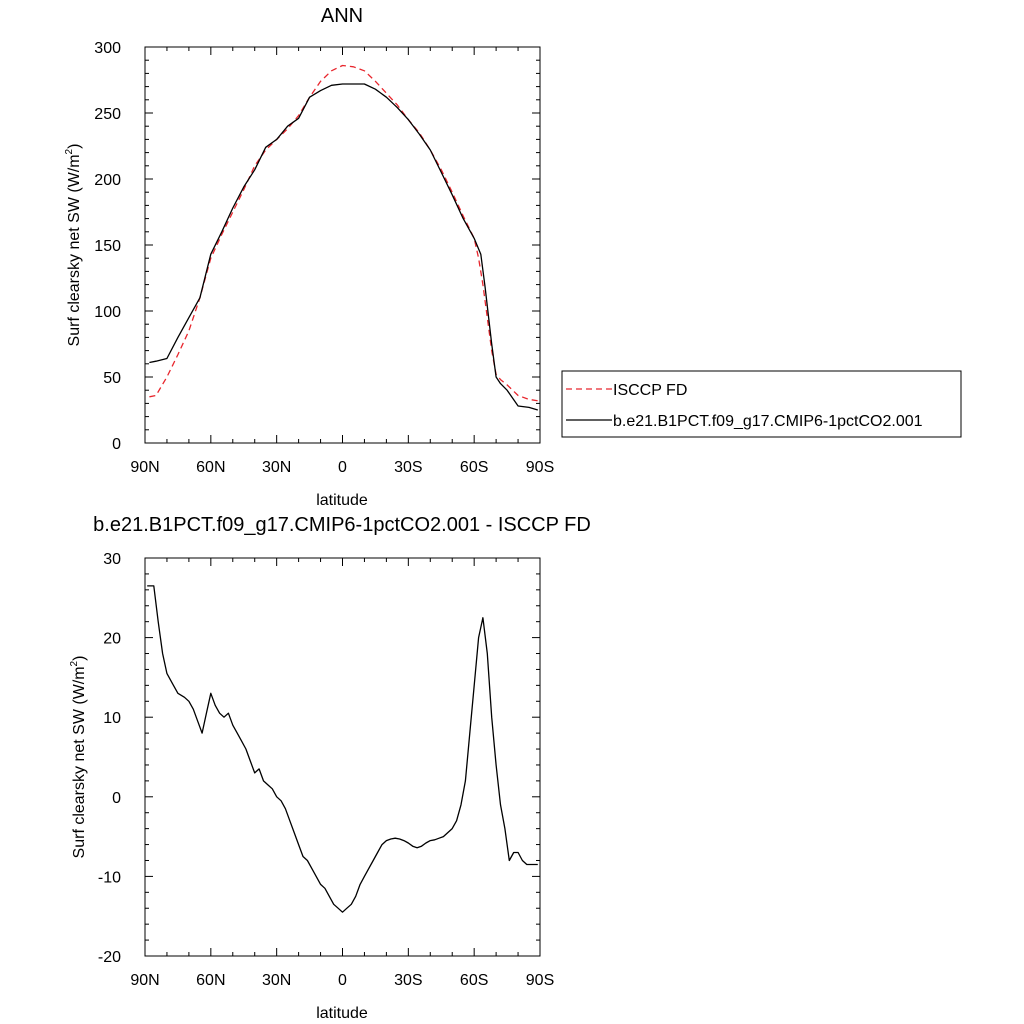 This screenshot has height=1024, width=1024. I want to click on chart-bottom-ylabel: Surf clearsky net SW (W/m2), so click(78, 757).